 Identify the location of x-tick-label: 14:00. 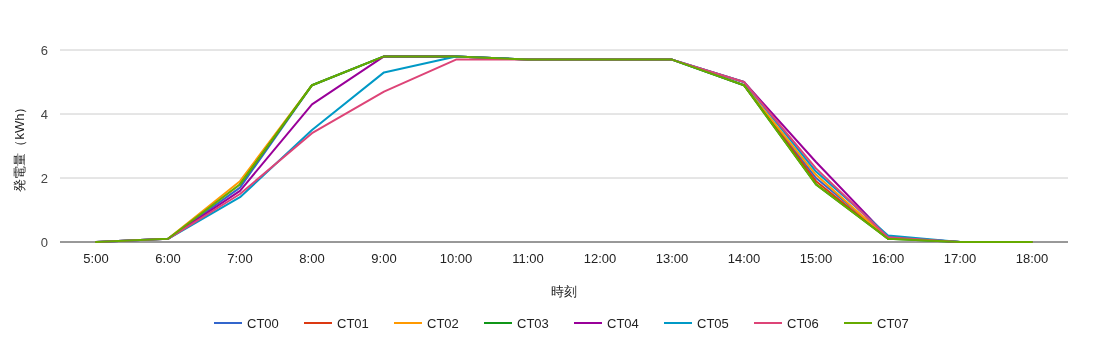
(744, 258).